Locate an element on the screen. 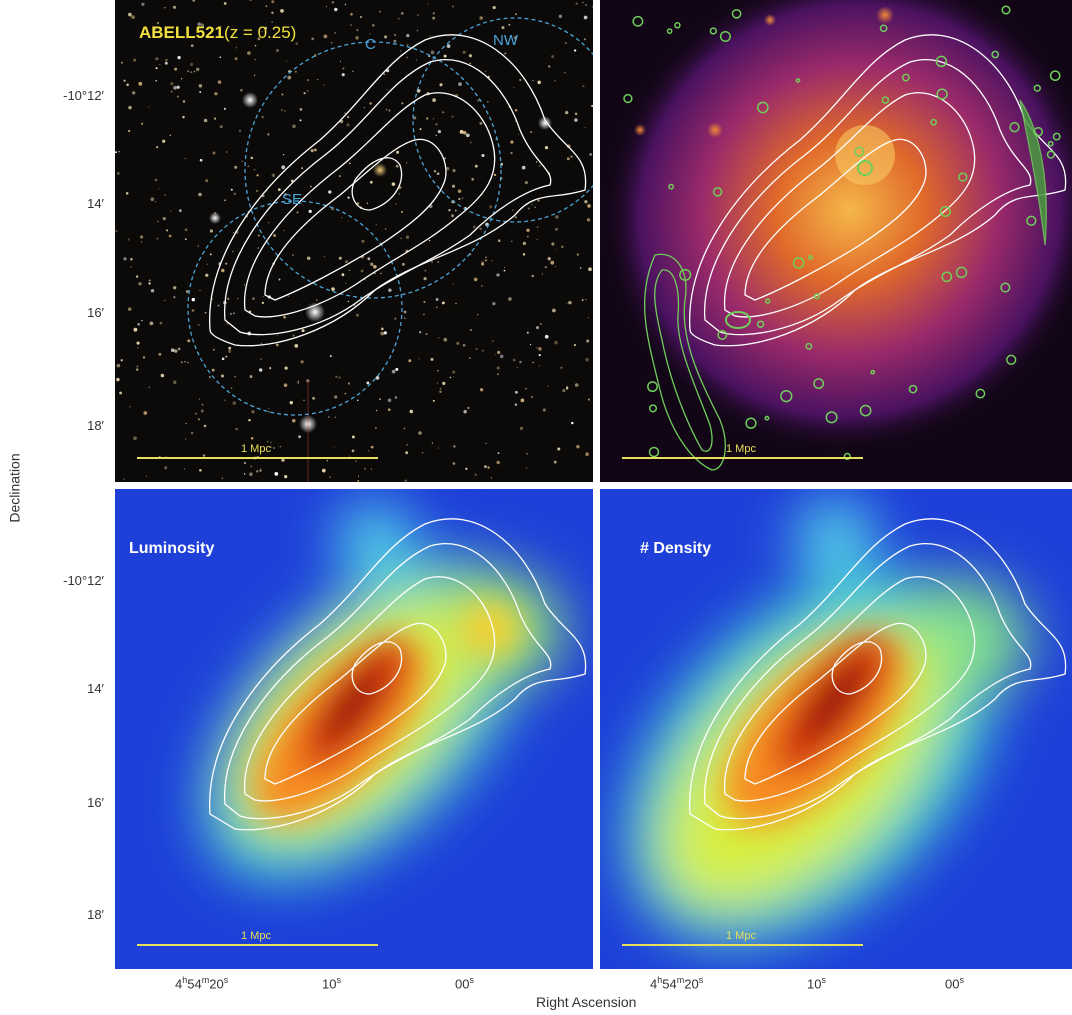 The image size is (1072, 1015). cluster-title: ABELL521(z = 0.25) is located at coordinates (218, 32).